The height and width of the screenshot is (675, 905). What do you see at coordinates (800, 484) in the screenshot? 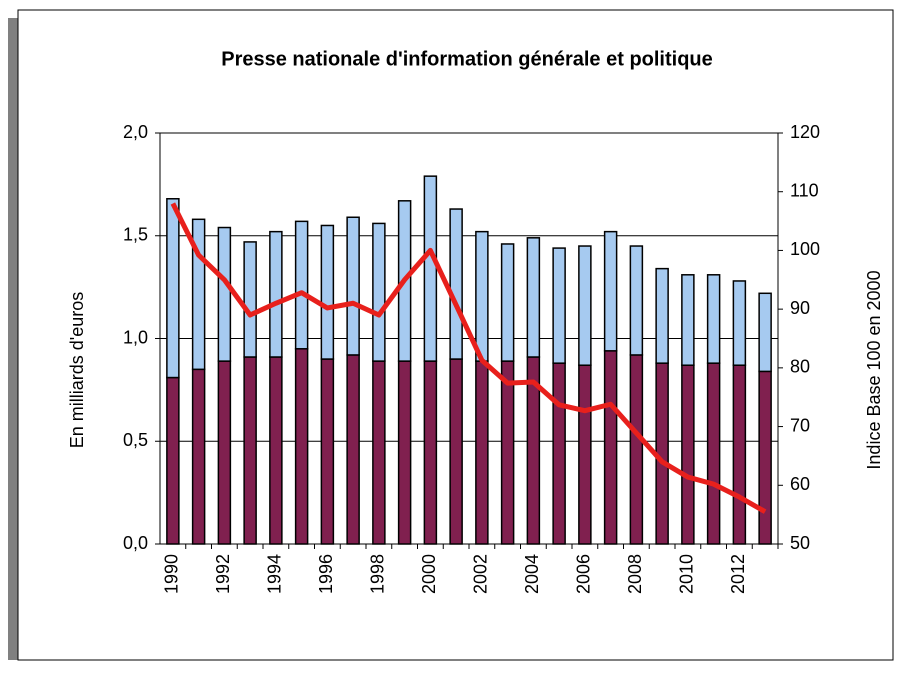
I see `y2-tick-label: 60` at bounding box center [800, 484].